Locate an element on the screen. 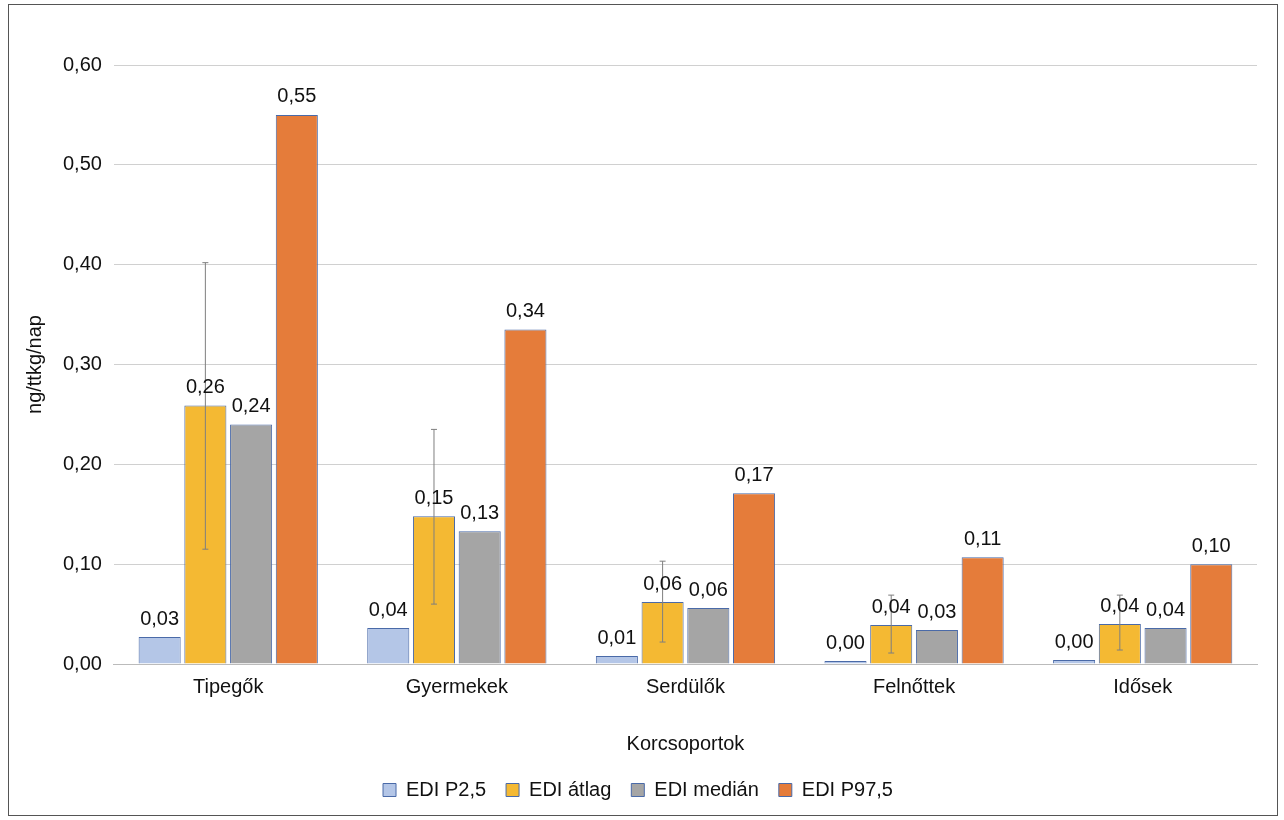  y-tick-label: 0,50 is located at coordinates (82, 163).